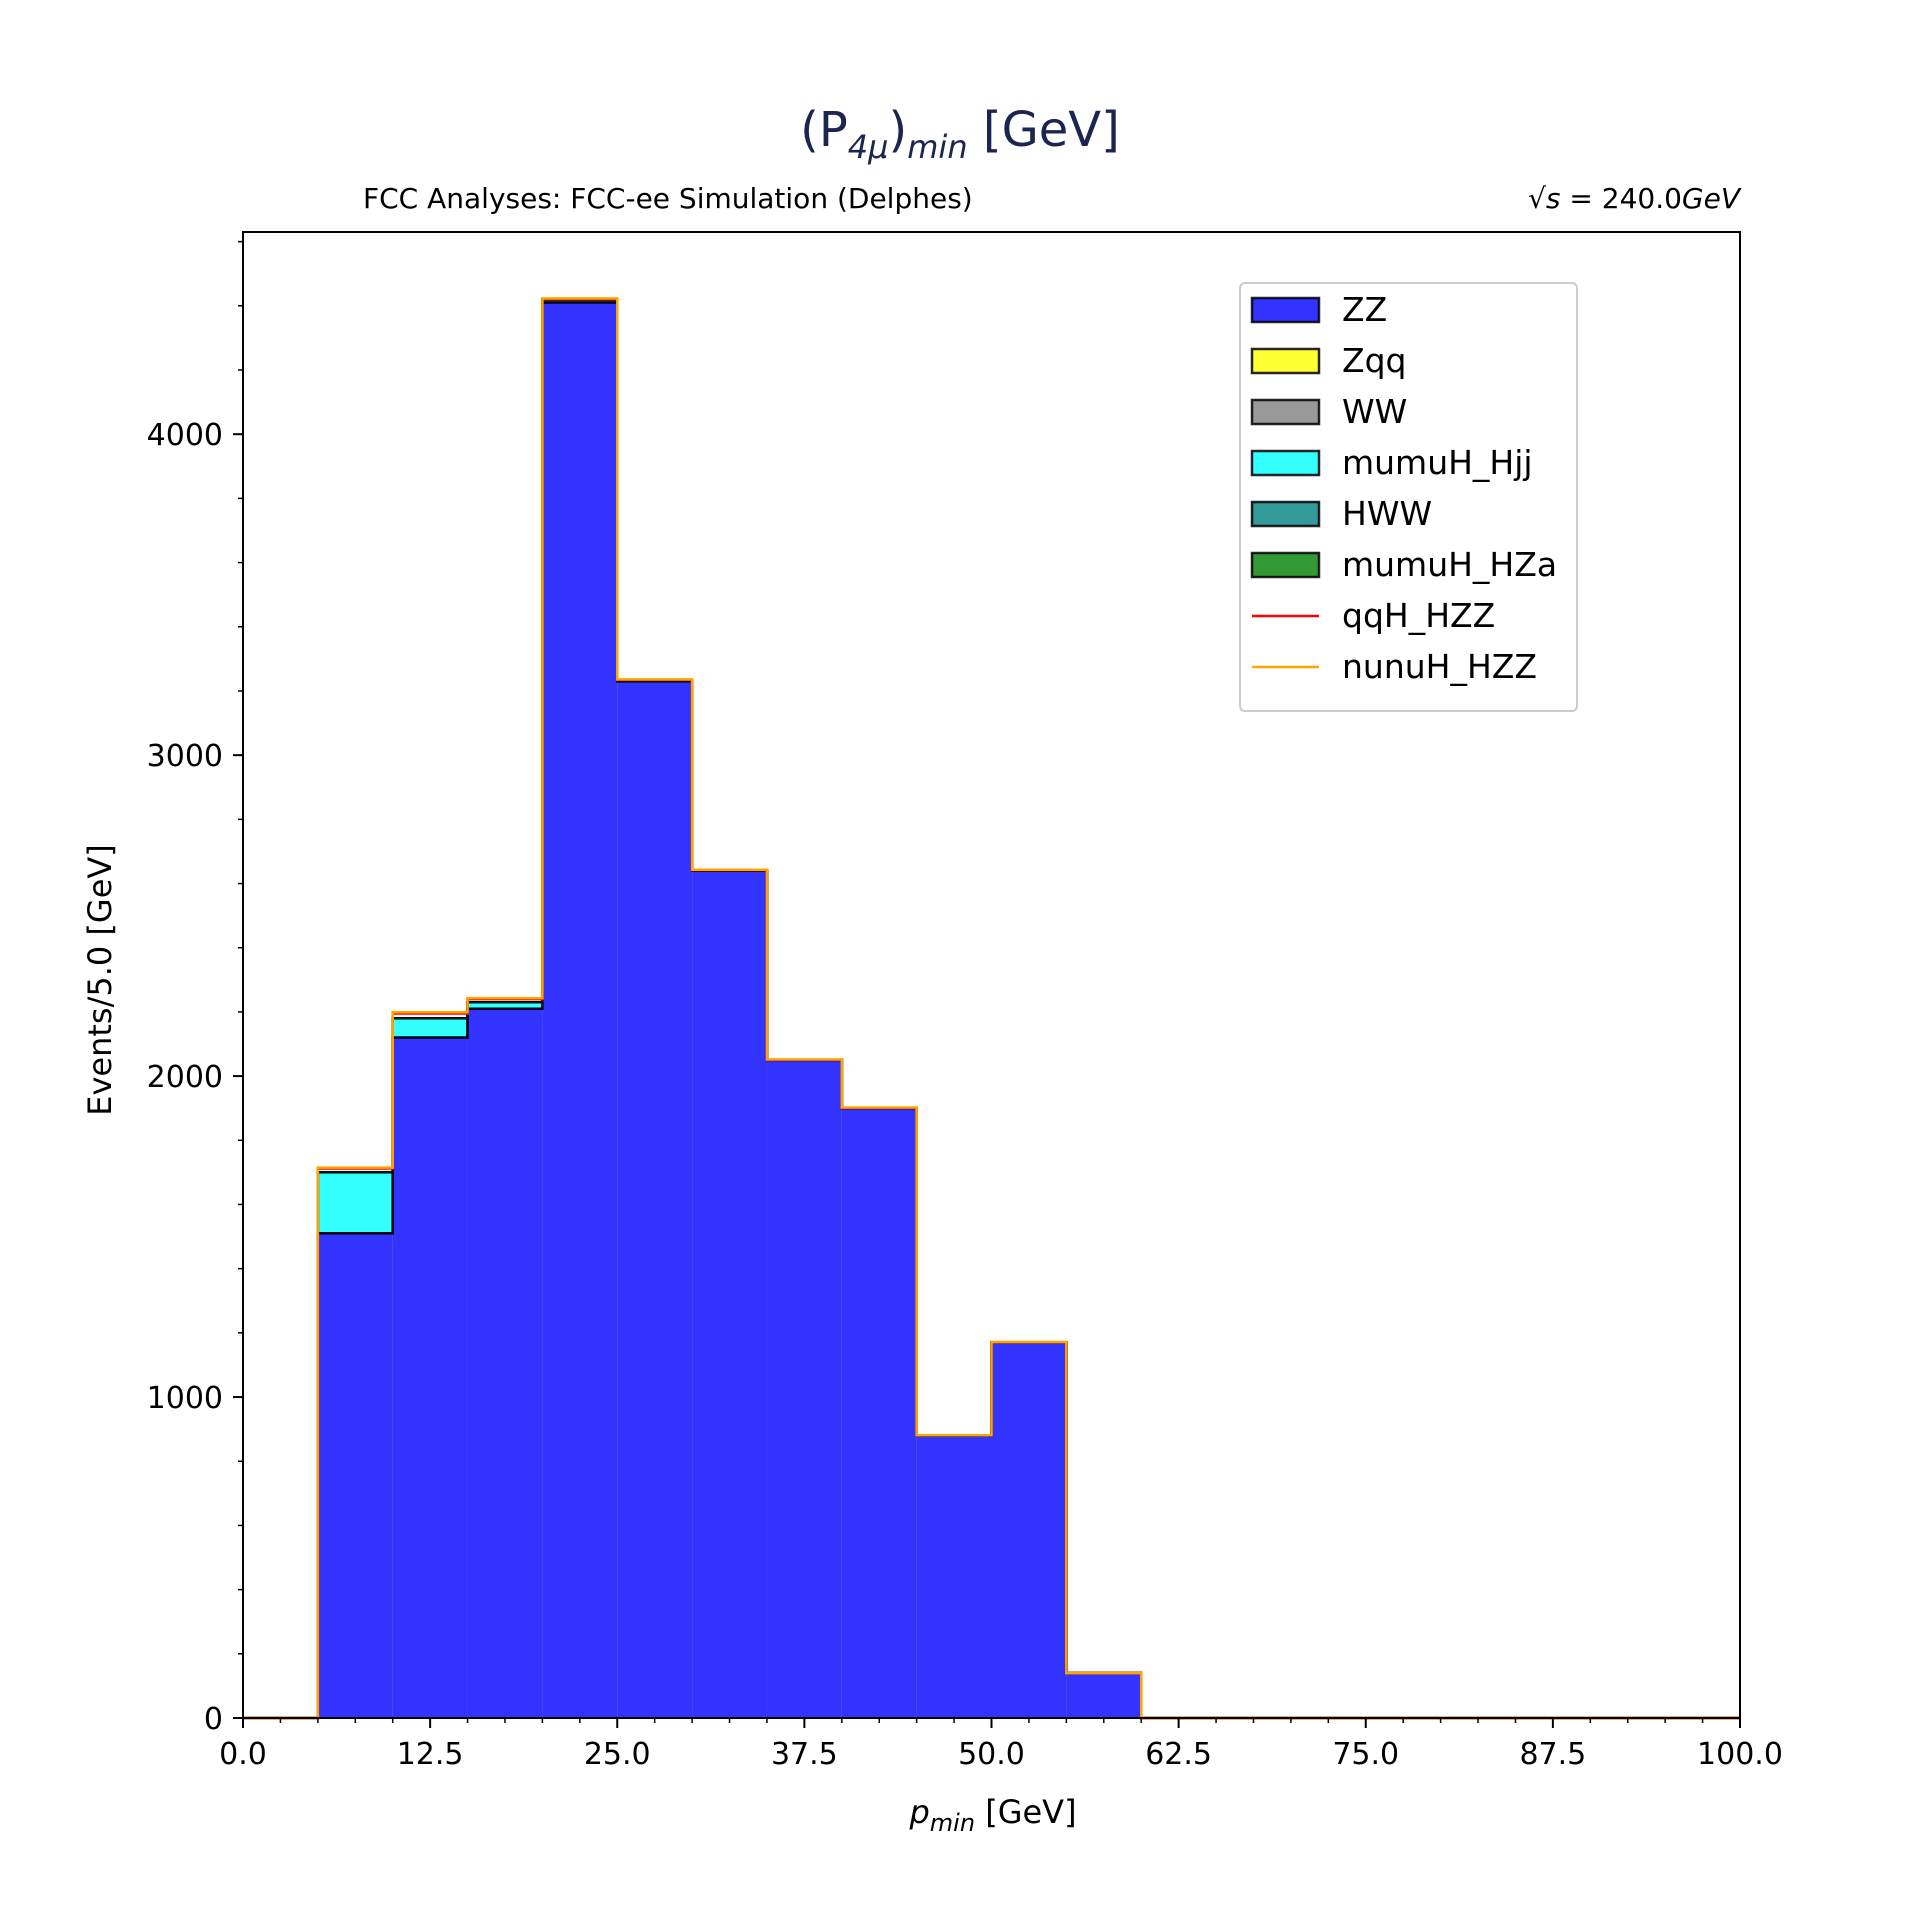 The image size is (1920, 1920). I want to click on x-tick-label: 87.5, so click(1552, 1754).